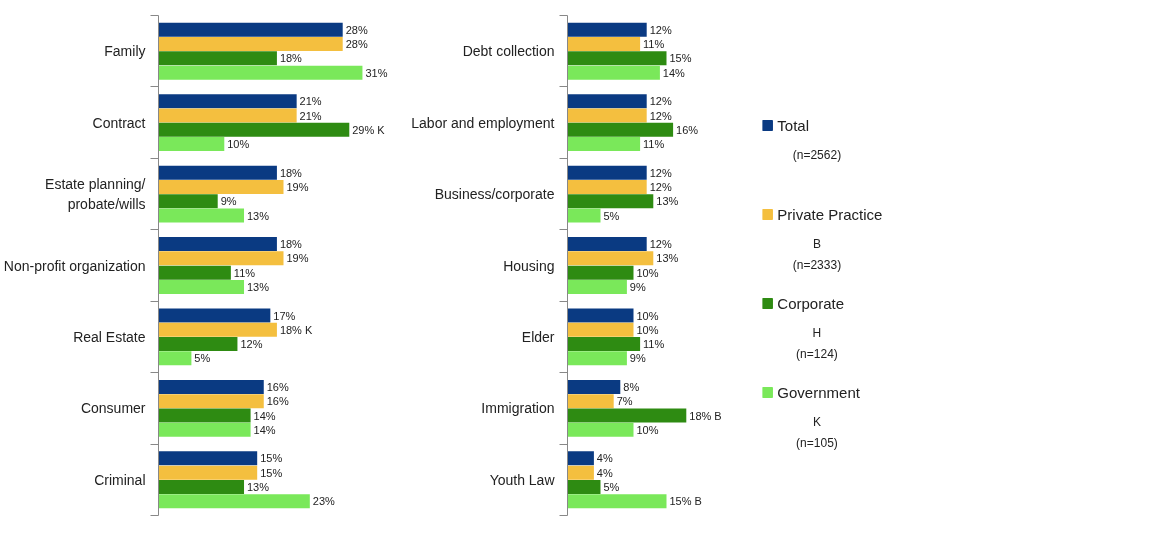  I want to click on data-label: 28%, so click(356, 44).